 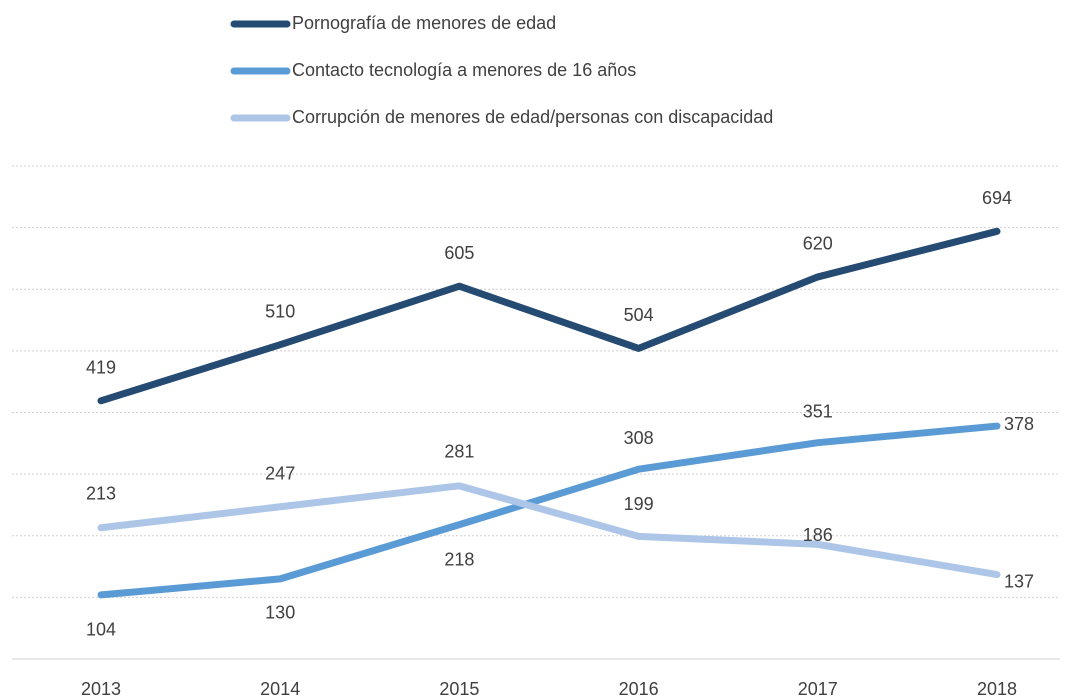 I want to click on data-label: 213, so click(x=101, y=493).